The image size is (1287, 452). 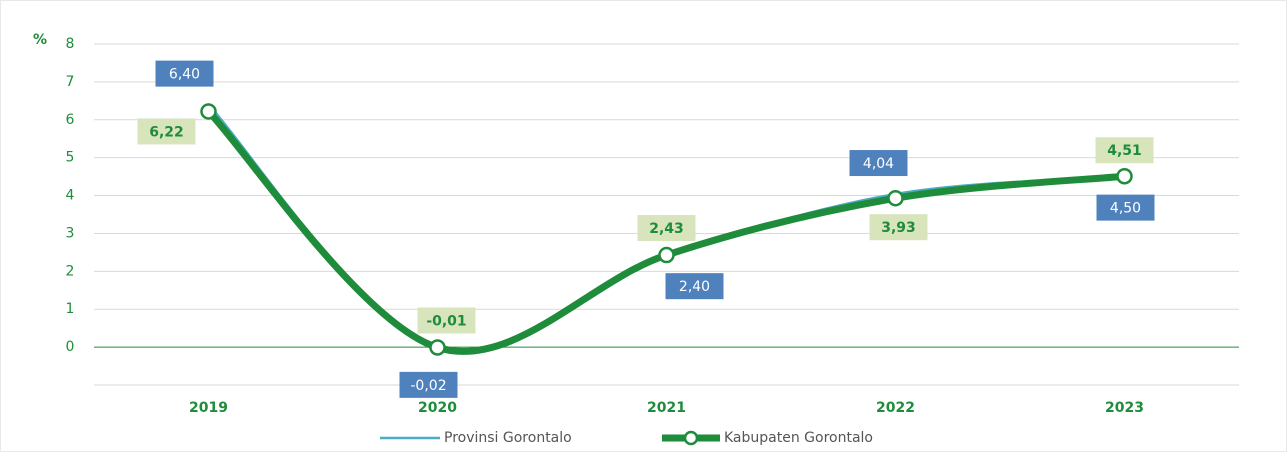 I want to click on y-tick-label: 4, so click(x=70, y=196).